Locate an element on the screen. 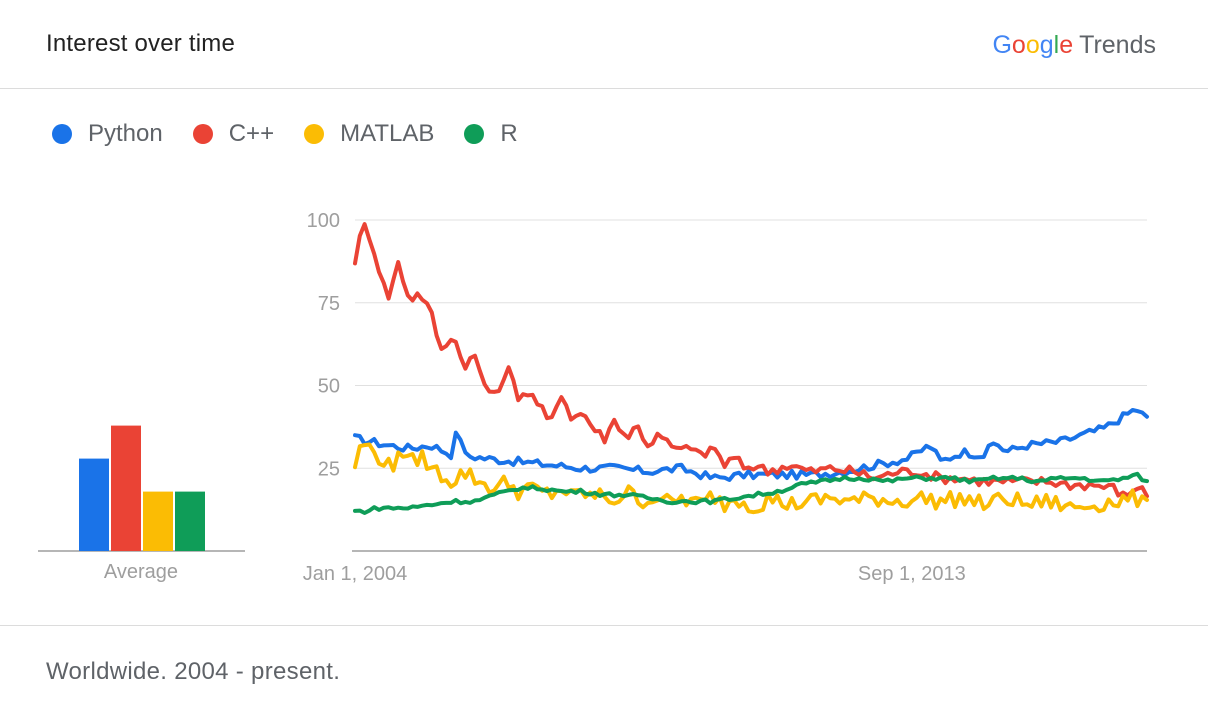 This screenshot has height=714, width=1208. average-bar-python is located at coordinates (94, 504).